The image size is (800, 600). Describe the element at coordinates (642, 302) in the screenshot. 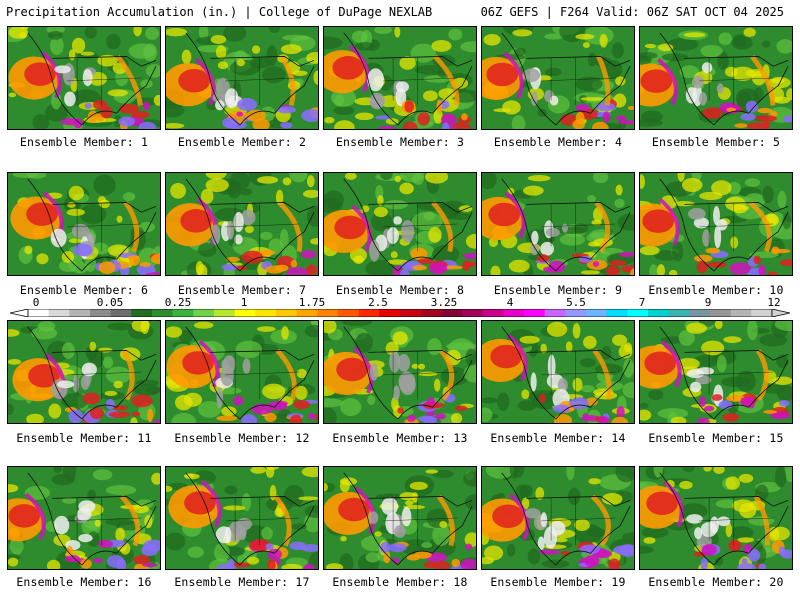

I see `colorbar-tick-label: 7` at that location.